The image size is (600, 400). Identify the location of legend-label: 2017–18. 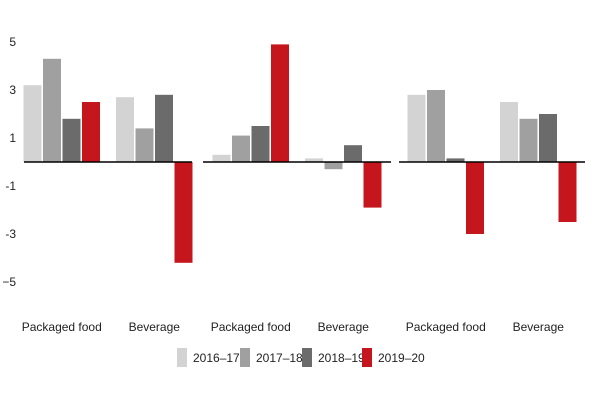
(279, 358).